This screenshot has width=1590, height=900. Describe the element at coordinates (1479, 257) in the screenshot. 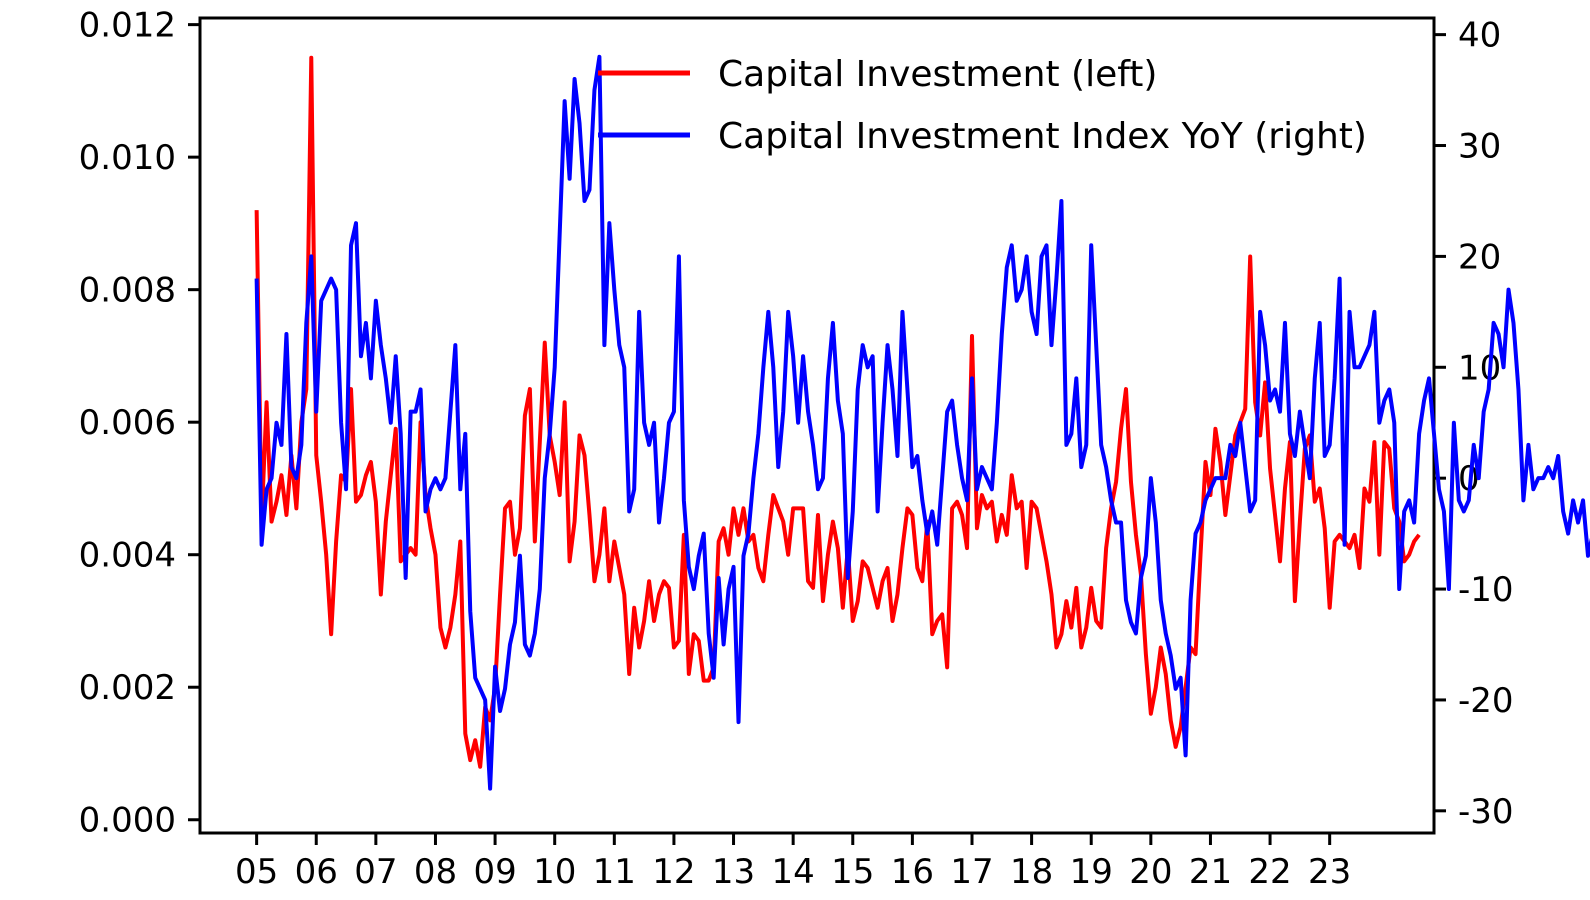

I see `right-y-tick-label: 20` at that location.